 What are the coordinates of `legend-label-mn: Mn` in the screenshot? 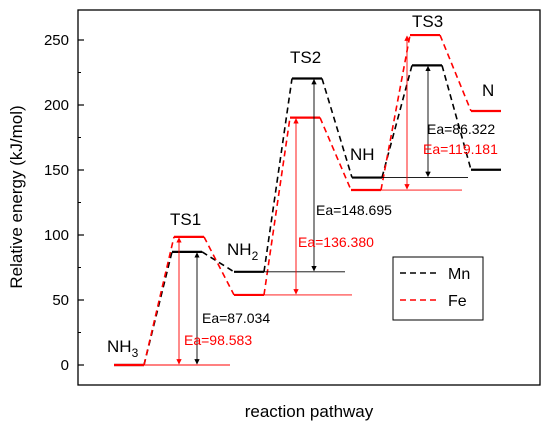 It's located at (459, 274).